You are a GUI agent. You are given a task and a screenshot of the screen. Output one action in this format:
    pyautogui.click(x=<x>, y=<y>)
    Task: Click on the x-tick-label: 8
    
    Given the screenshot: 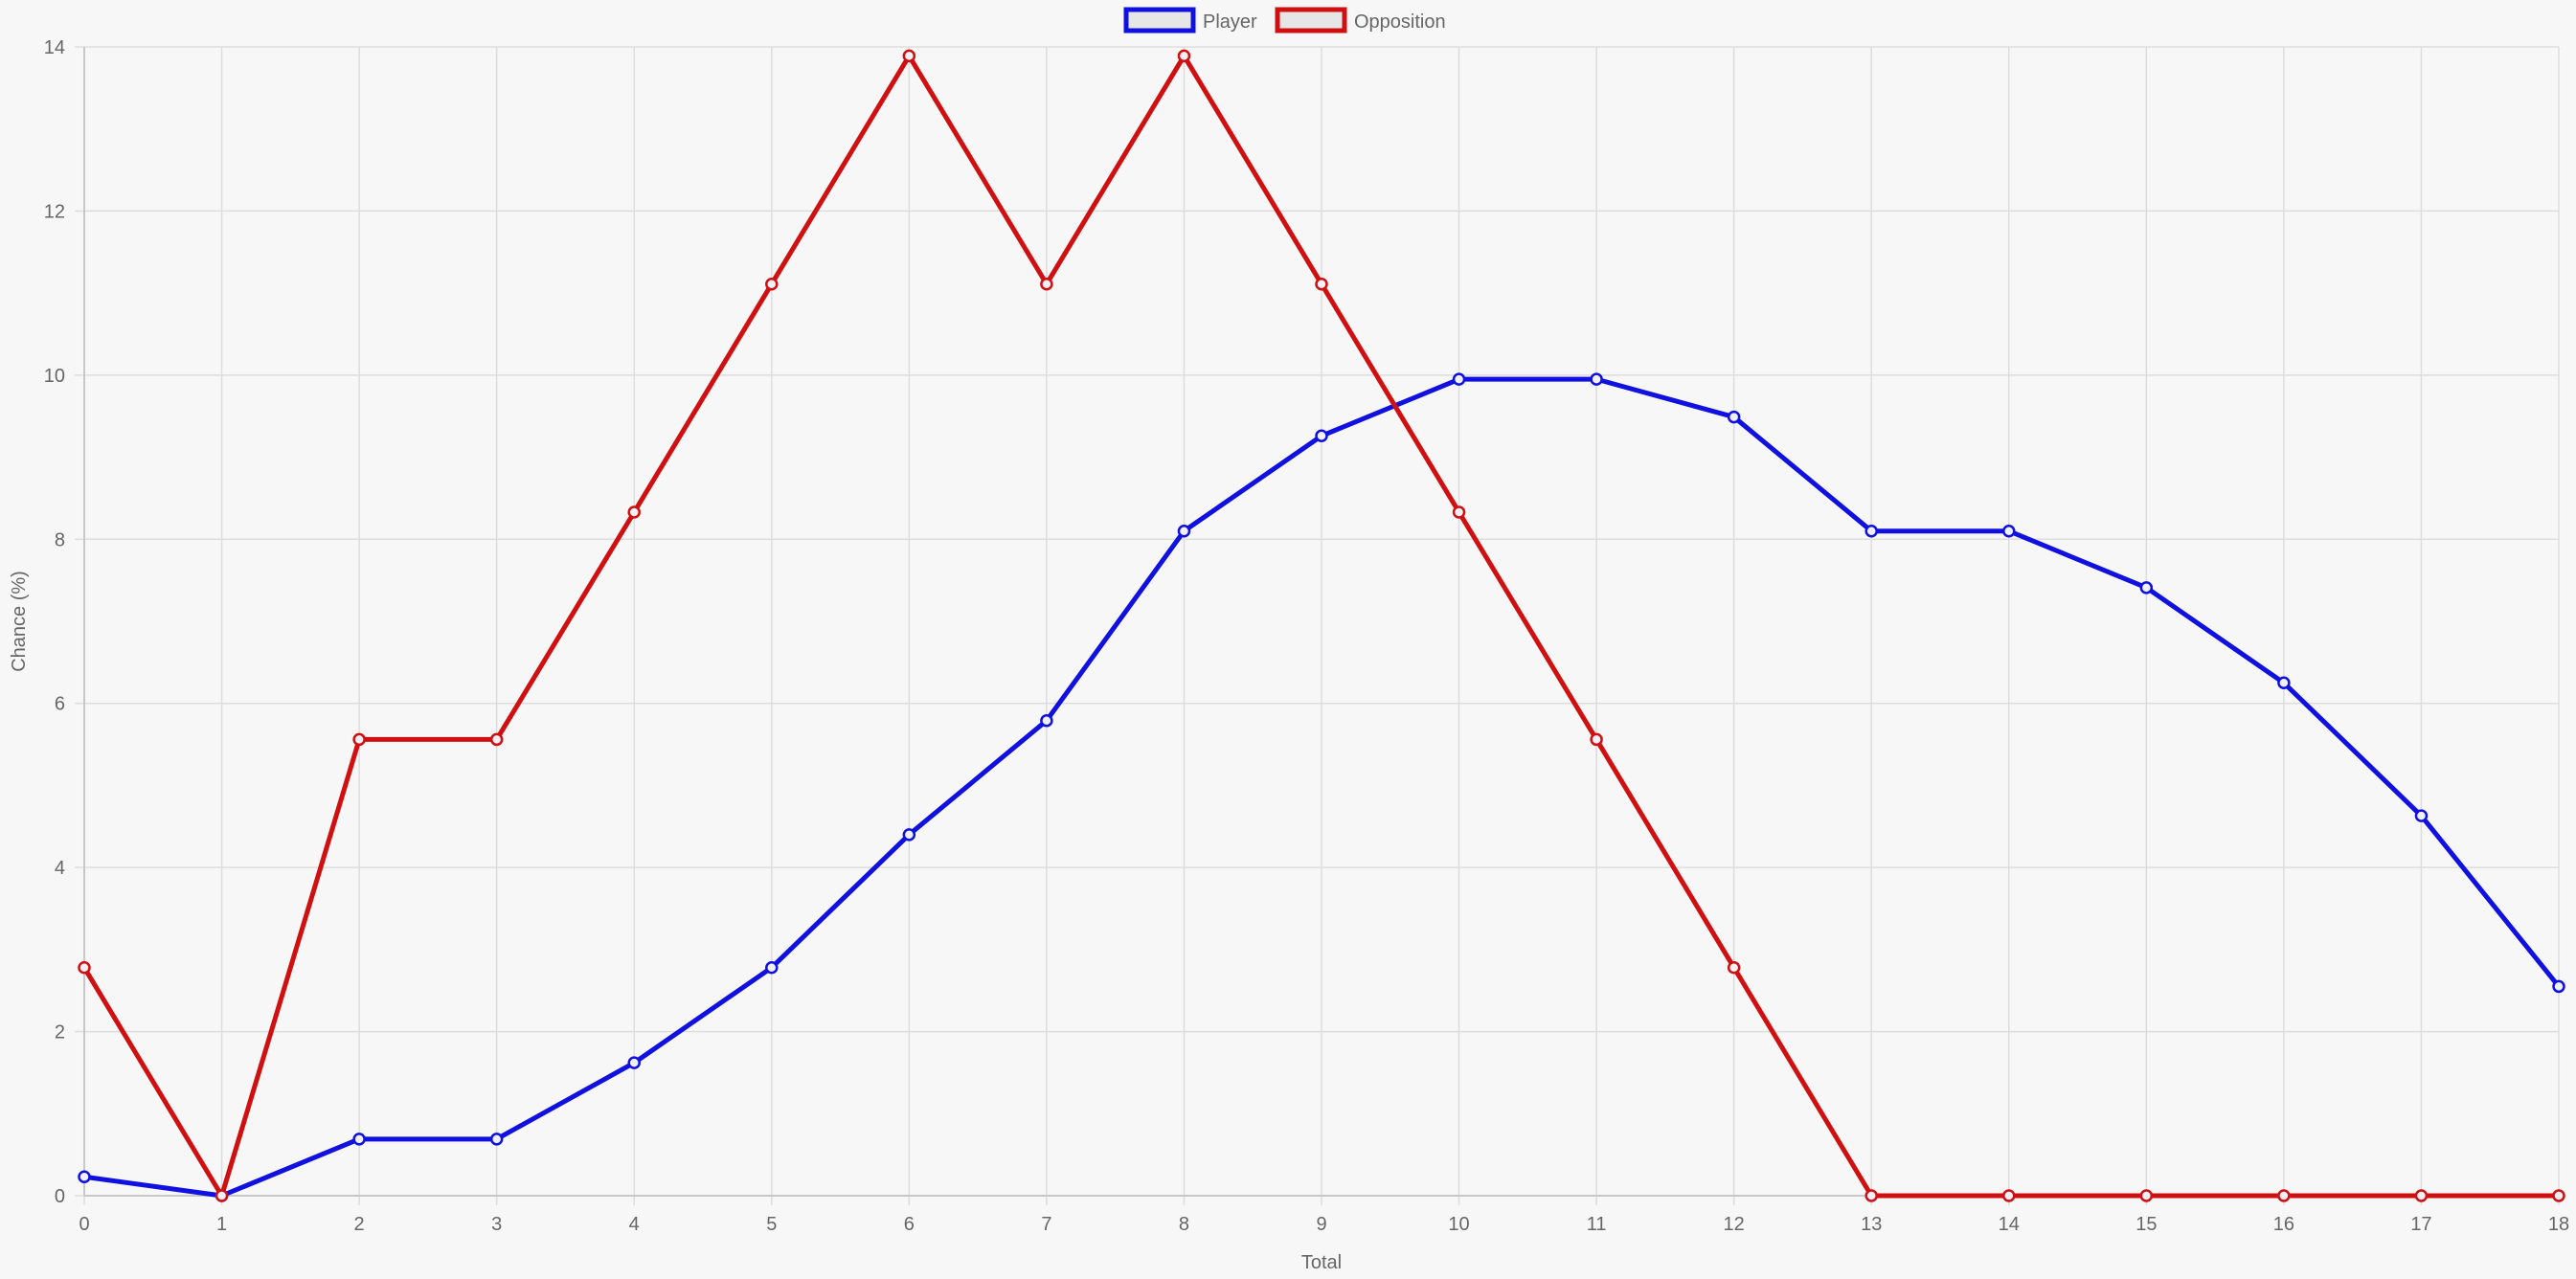 What is the action you would take?
    pyautogui.click(x=1184, y=1224)
    